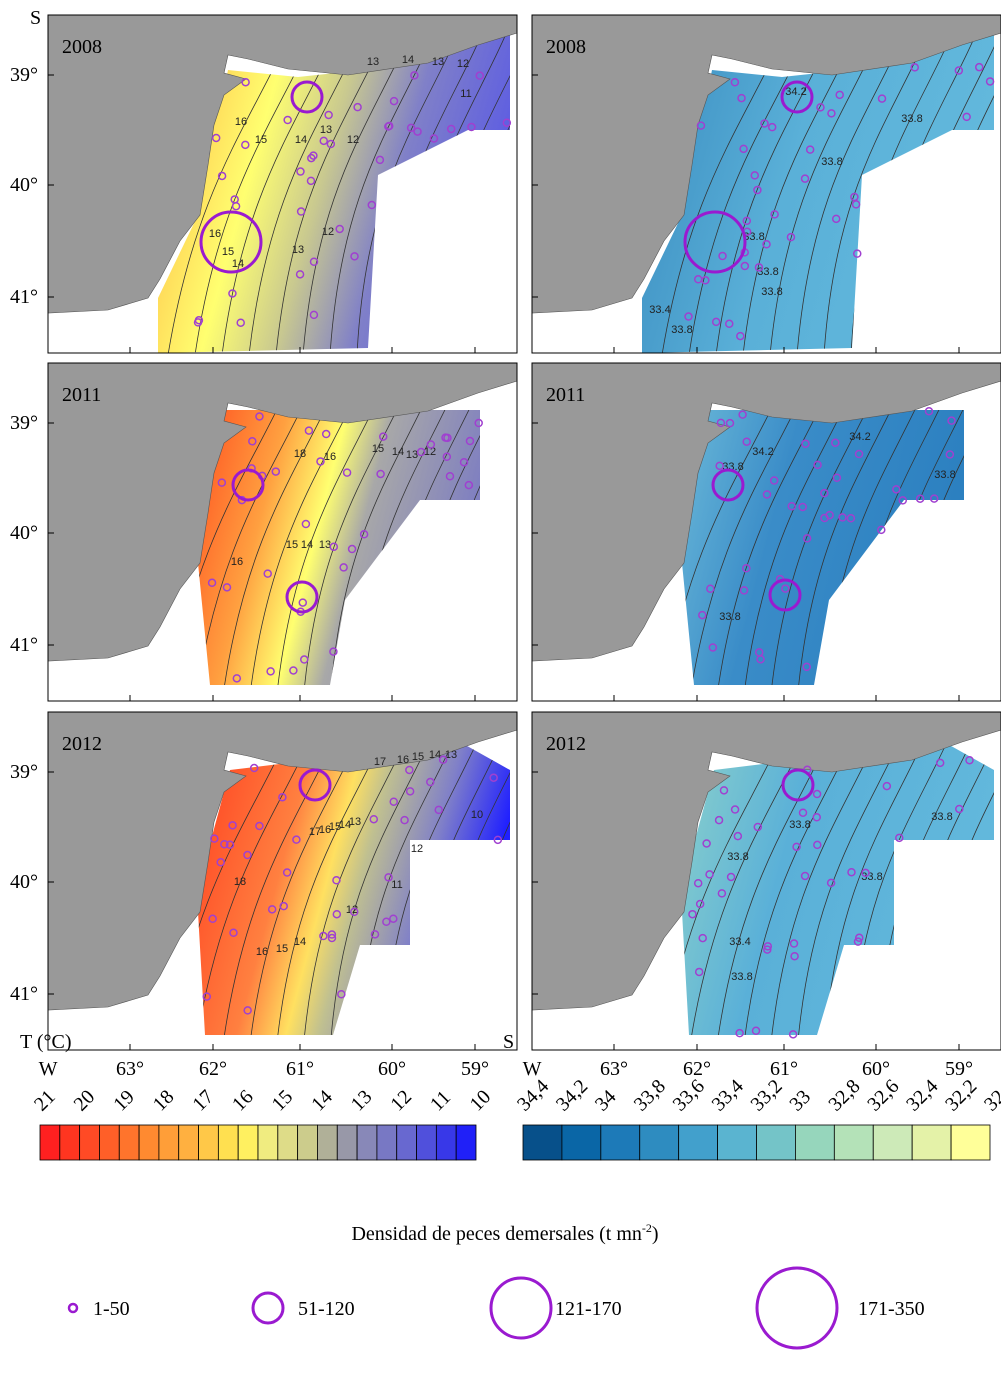 This screenshot has height=1386, width=1001. Describe the element at coordinates (767, 272) in the screenshot. I see `contour-label: 33.8` at that location.